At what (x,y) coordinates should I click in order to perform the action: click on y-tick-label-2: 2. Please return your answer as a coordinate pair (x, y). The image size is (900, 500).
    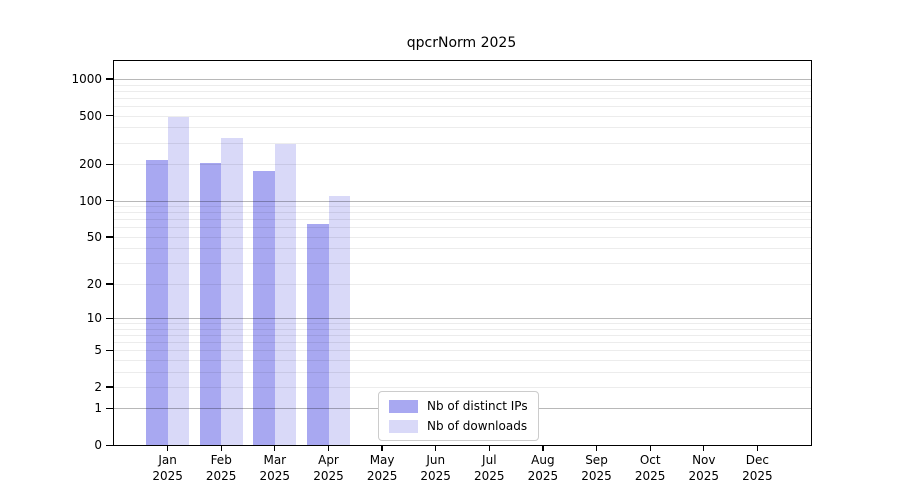
    Looking at the image, I should click on (98, 386).